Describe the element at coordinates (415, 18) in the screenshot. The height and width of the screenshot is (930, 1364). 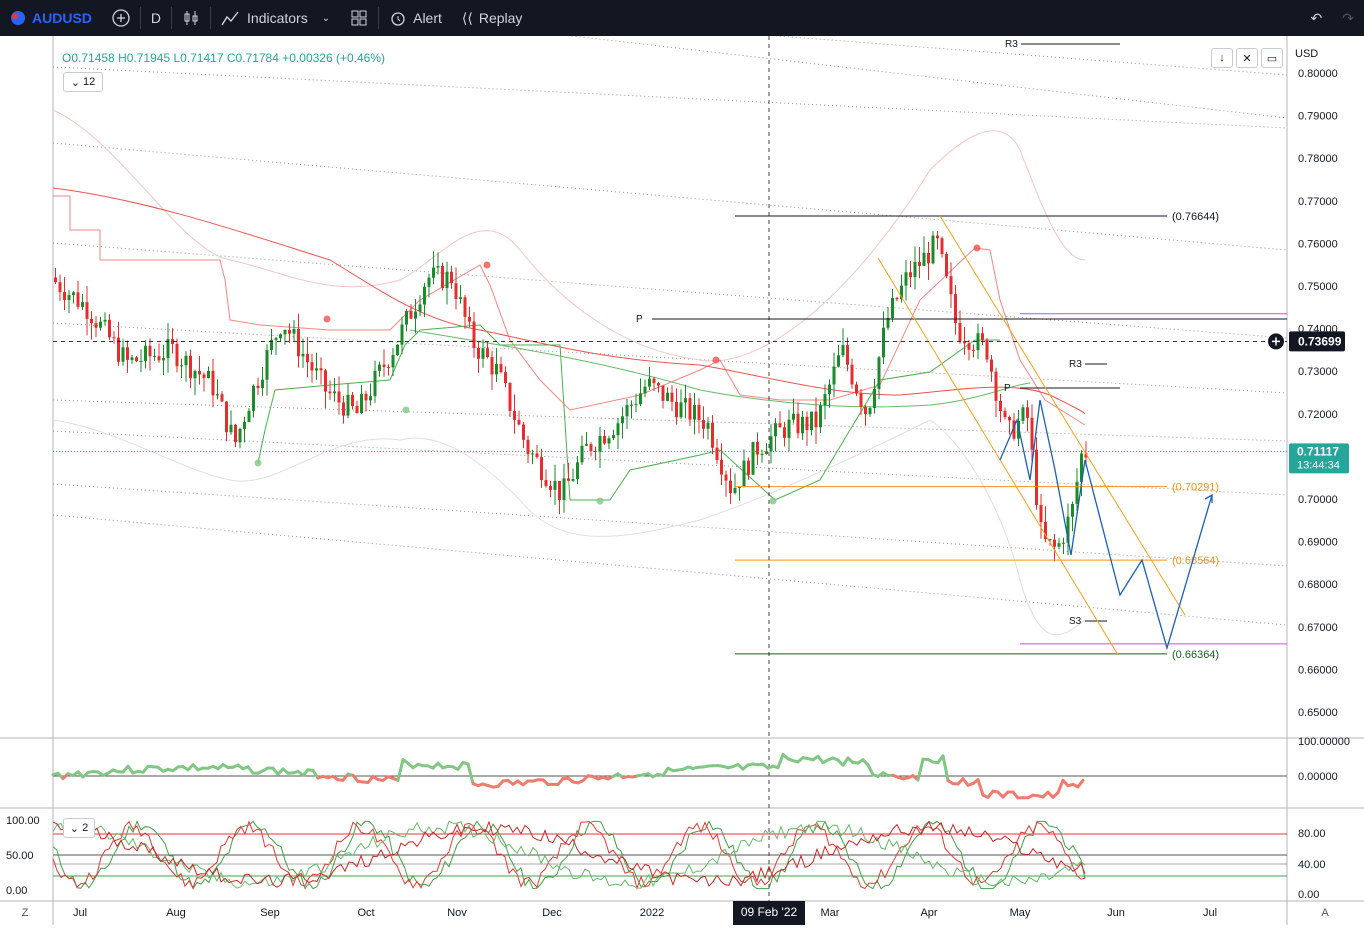
I see `alert-button: Alert` at that location.